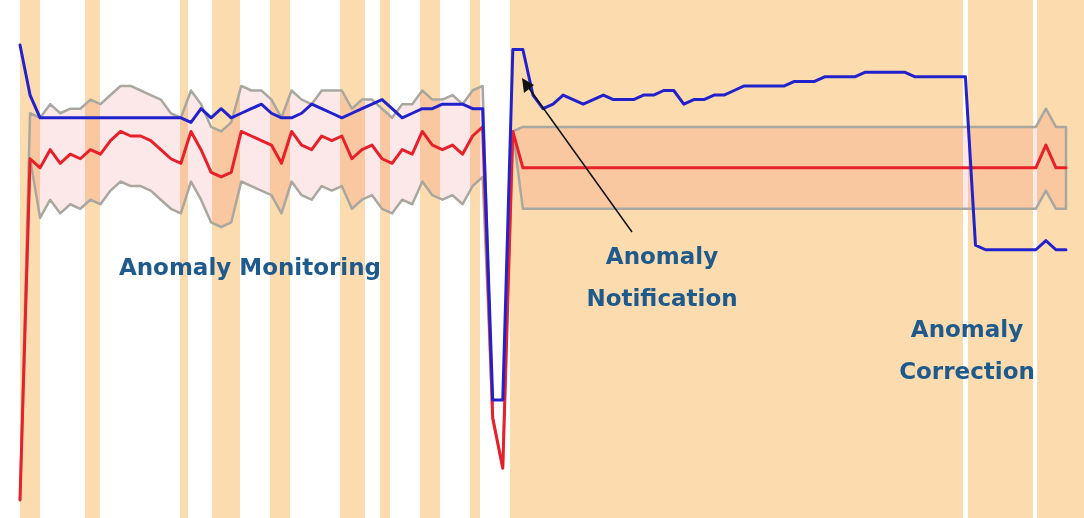  Describe the element at coordinates (967, 350) in the screenshot. I see `annotation: Anomaly Correction` at that location.